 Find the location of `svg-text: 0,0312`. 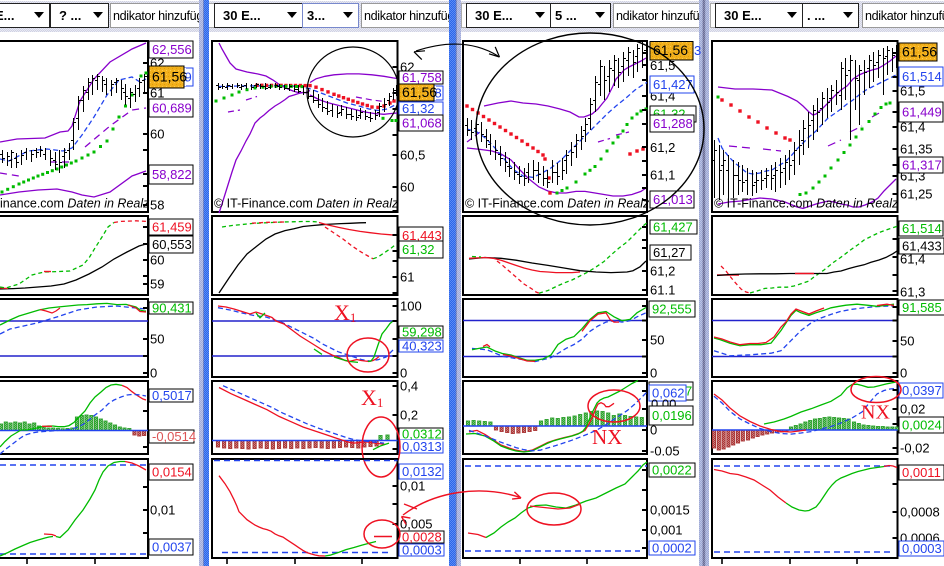

svg-text: 0,0312 is located at coordinates (422, 434).